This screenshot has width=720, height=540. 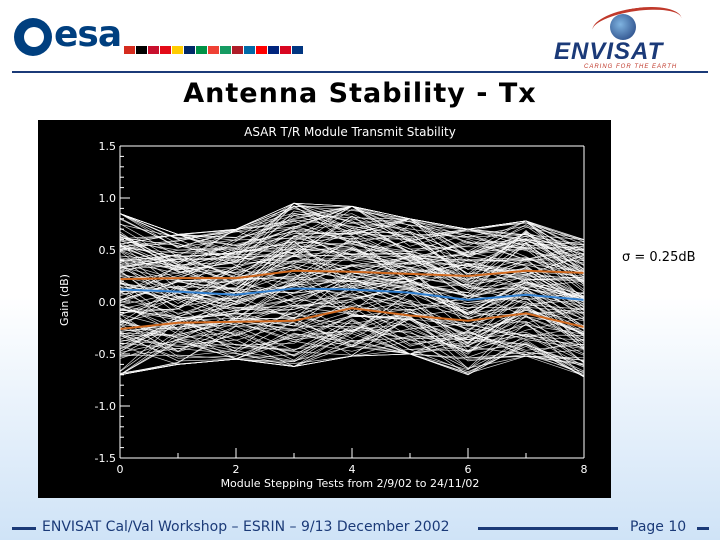 What do you see at coordinates (360, 93) in the screenshot?
I see `slide-title: Antenna Stability - Tx` at bounding box center [360, 93].